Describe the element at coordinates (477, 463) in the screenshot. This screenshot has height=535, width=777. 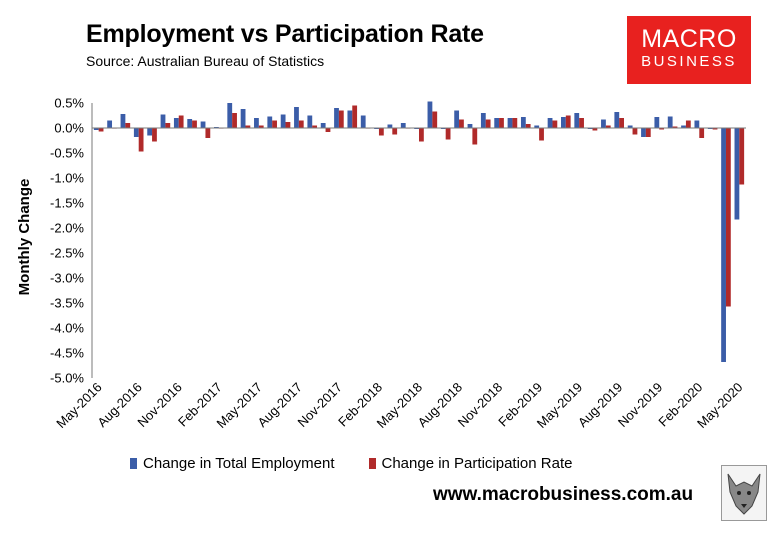
I see `legend-label-participation: Change in Participation Rate` at that location.